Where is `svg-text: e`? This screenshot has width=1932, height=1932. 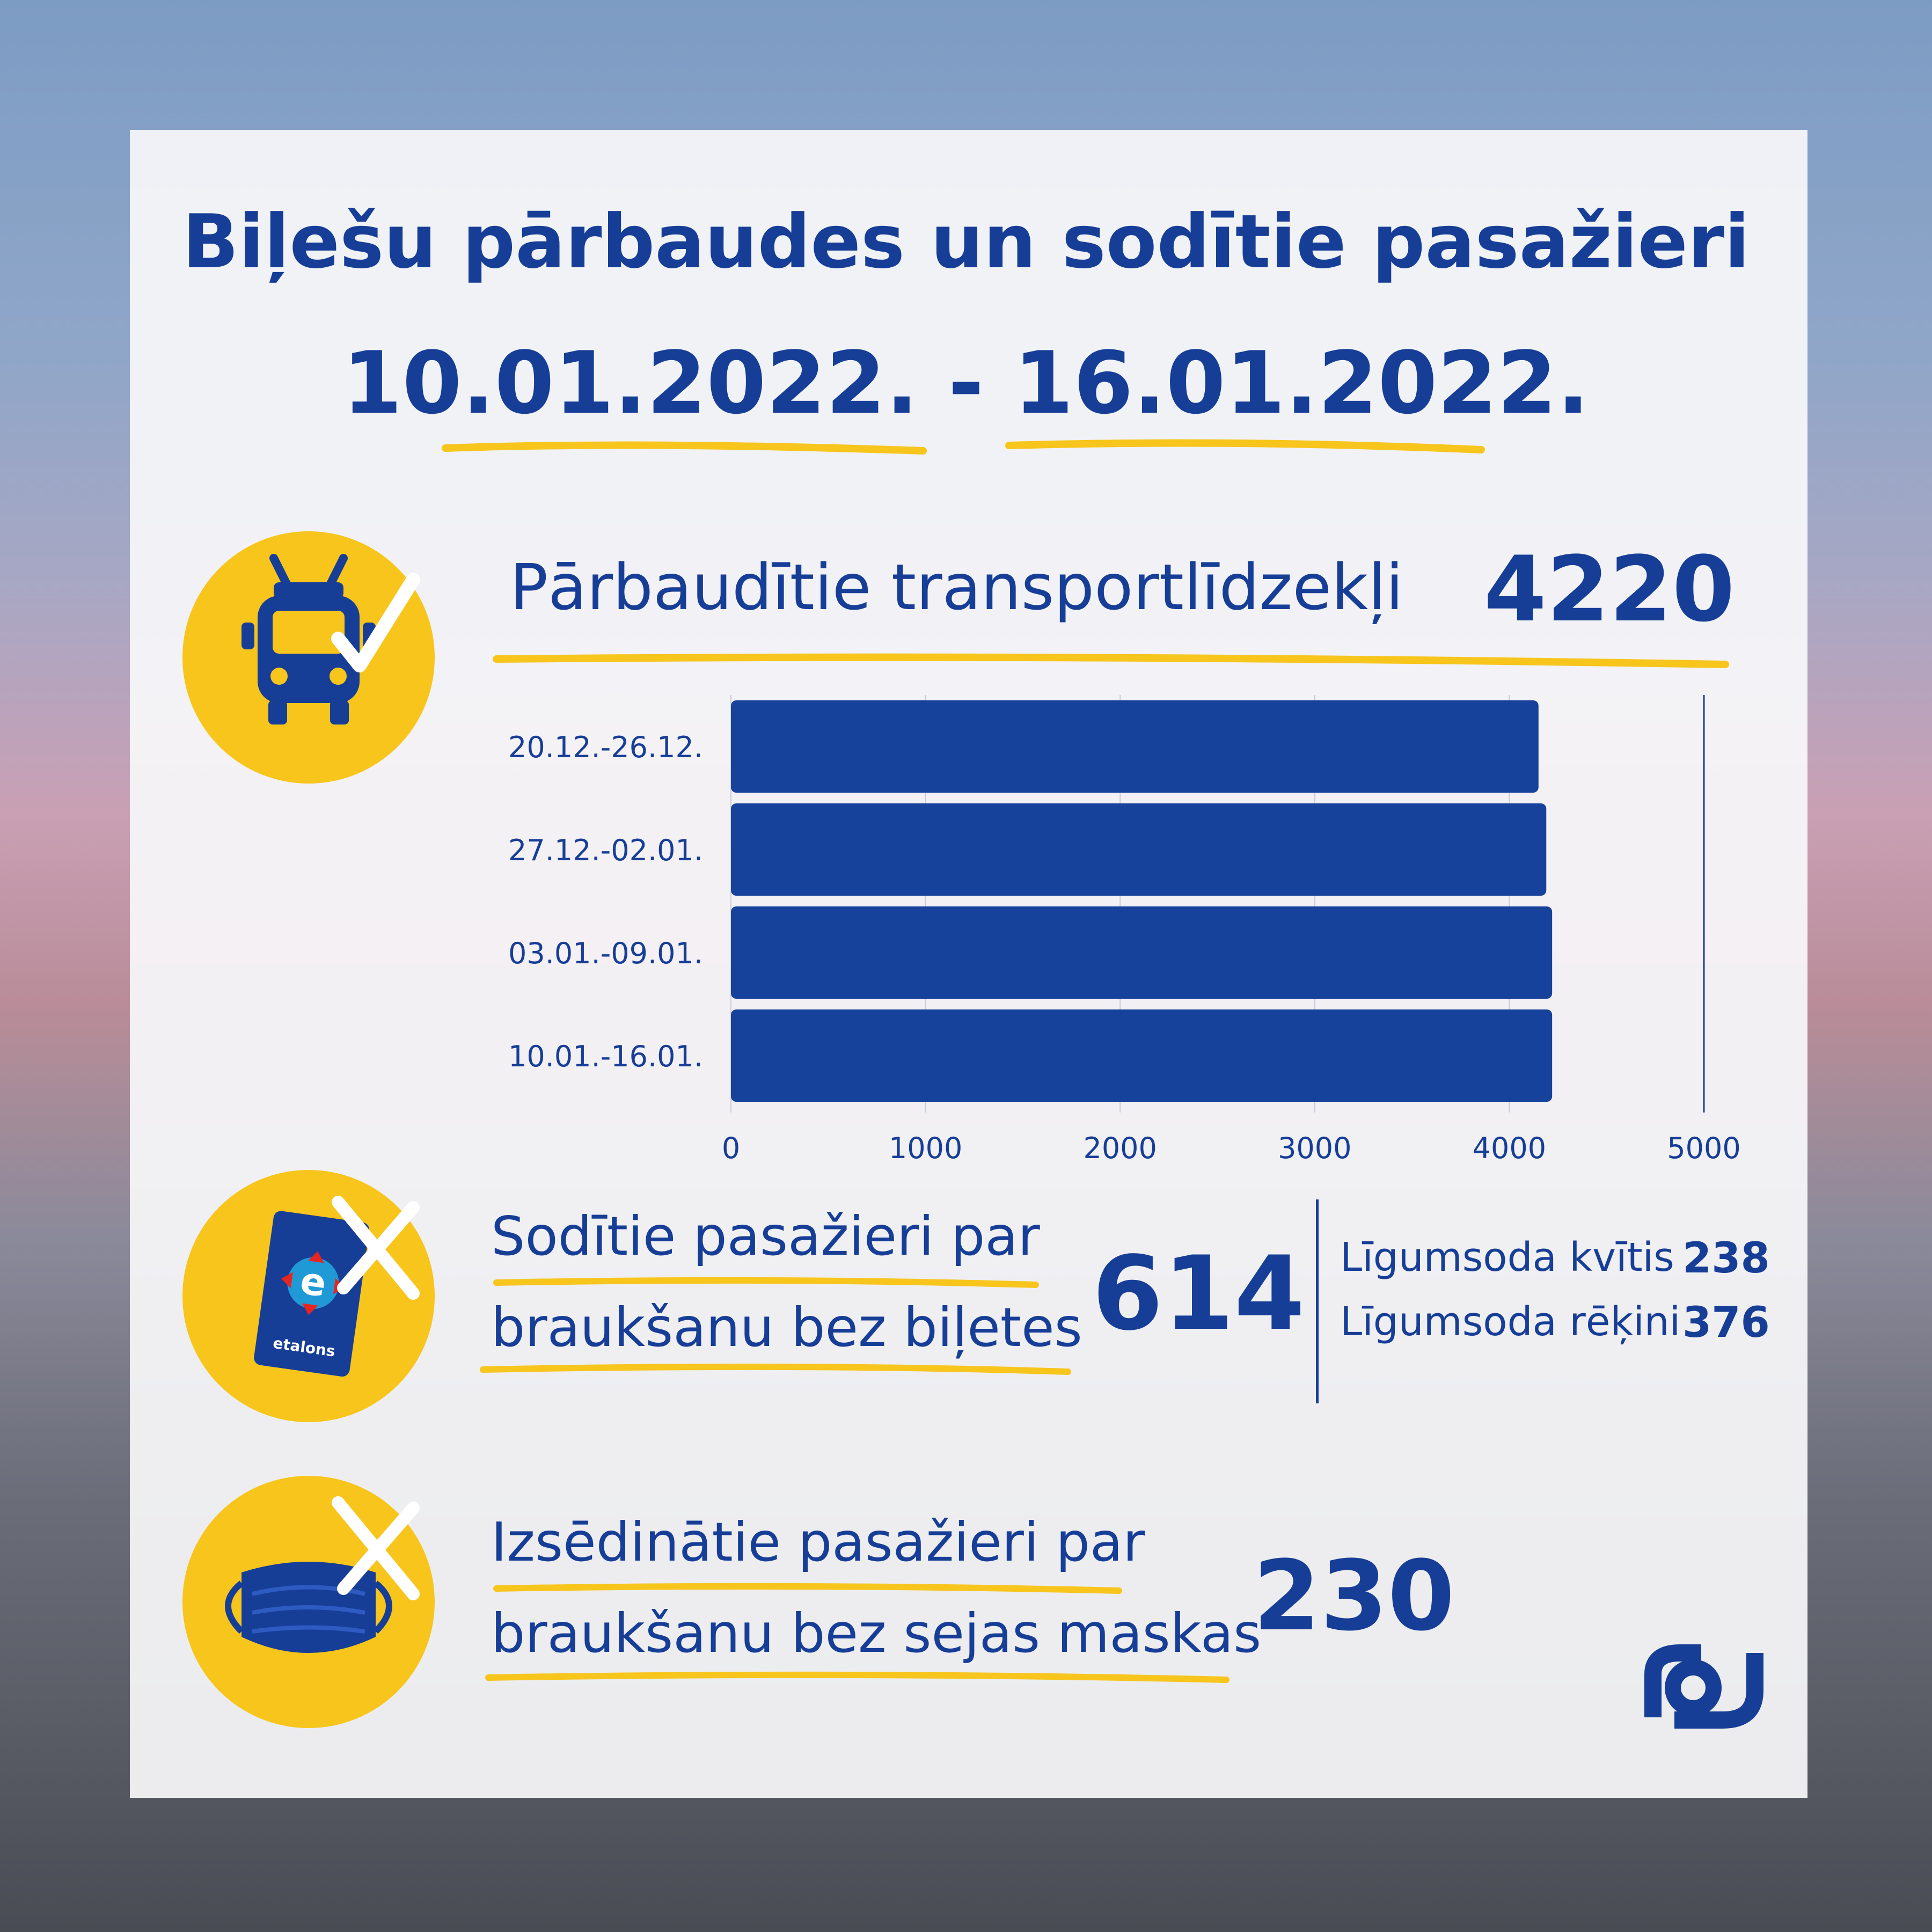 svg-text: e is located at coordinates (312, 1282).